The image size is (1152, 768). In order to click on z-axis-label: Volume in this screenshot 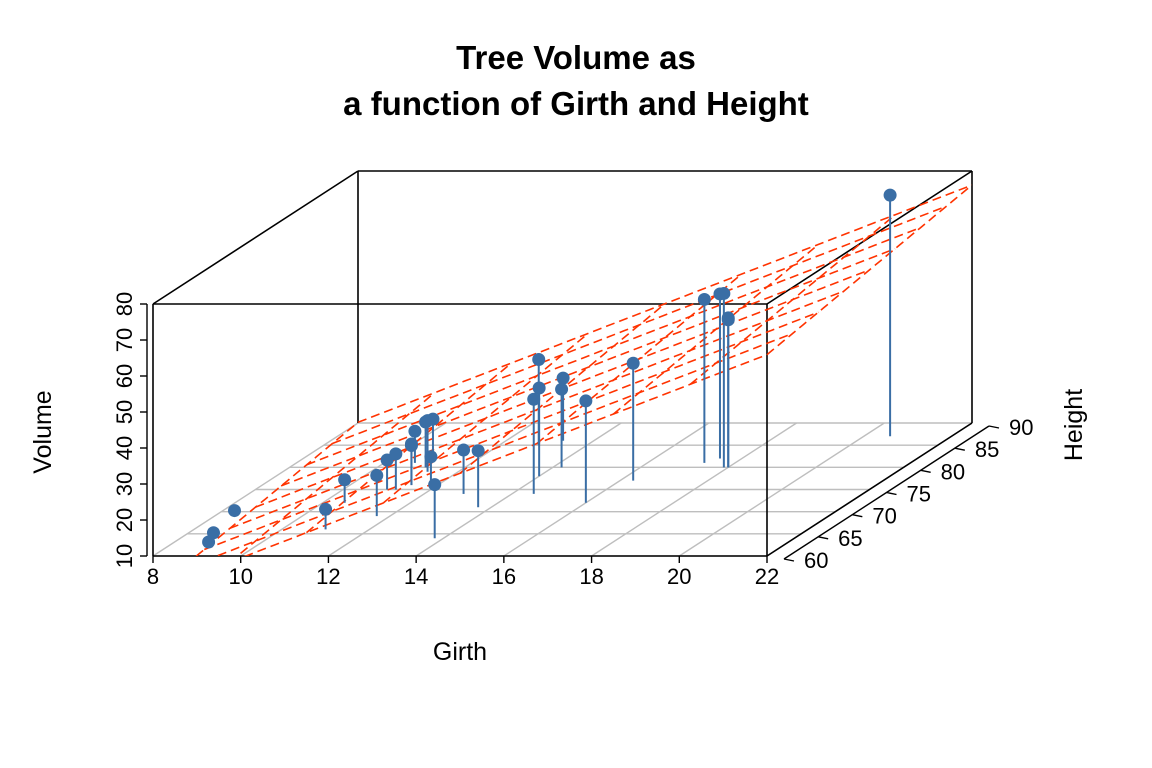, I will do `click(43, 431)`.